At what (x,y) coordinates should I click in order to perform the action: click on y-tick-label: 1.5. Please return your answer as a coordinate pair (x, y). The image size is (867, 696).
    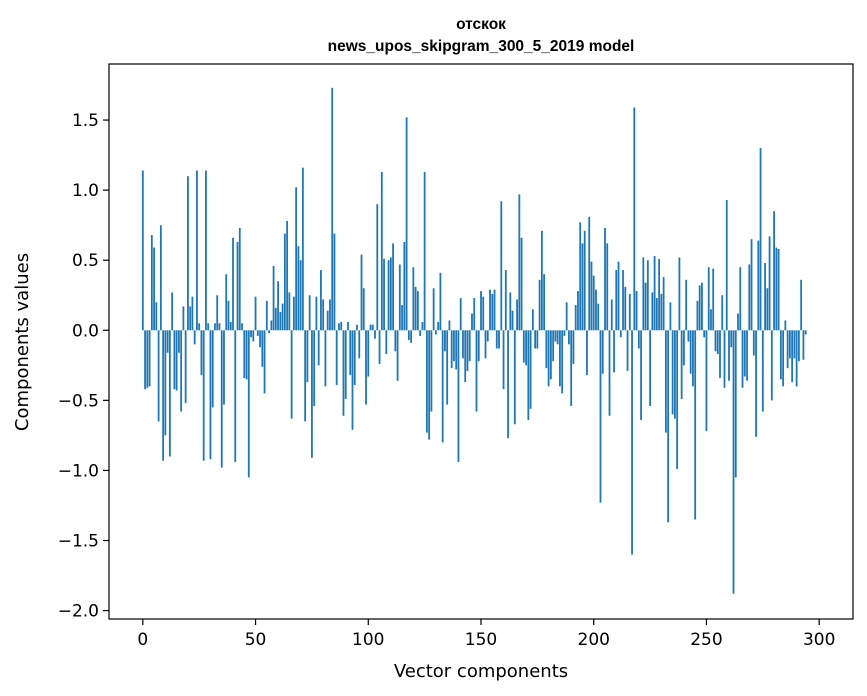
    Looking at the image, I should click on (85, 121).